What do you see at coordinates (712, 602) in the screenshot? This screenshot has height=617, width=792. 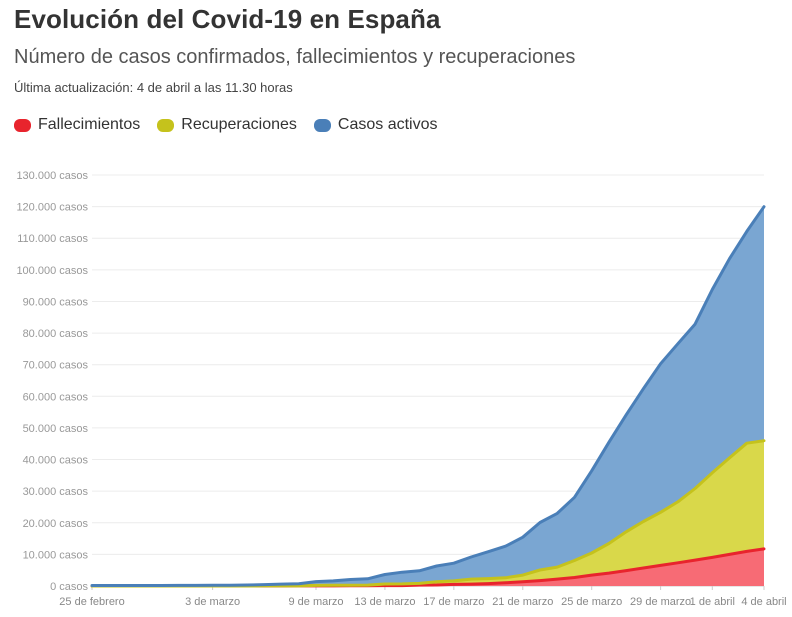 I see `x-tick-label: 1 de abril` at bounding box center [712, 602].